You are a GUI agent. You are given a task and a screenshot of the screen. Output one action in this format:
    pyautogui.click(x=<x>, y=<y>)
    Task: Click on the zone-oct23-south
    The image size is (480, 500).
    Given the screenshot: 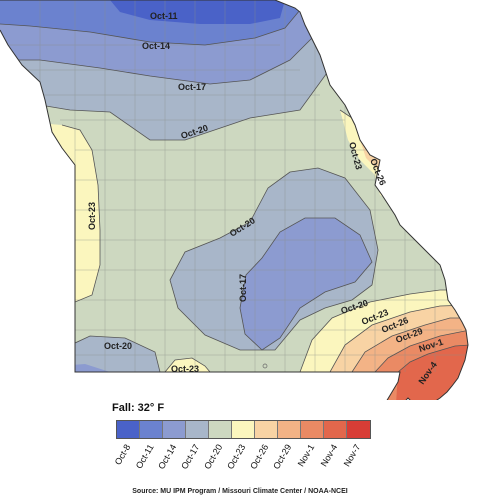 What is the action you would take?
    pyautogui.click(x=187, y=365)
    